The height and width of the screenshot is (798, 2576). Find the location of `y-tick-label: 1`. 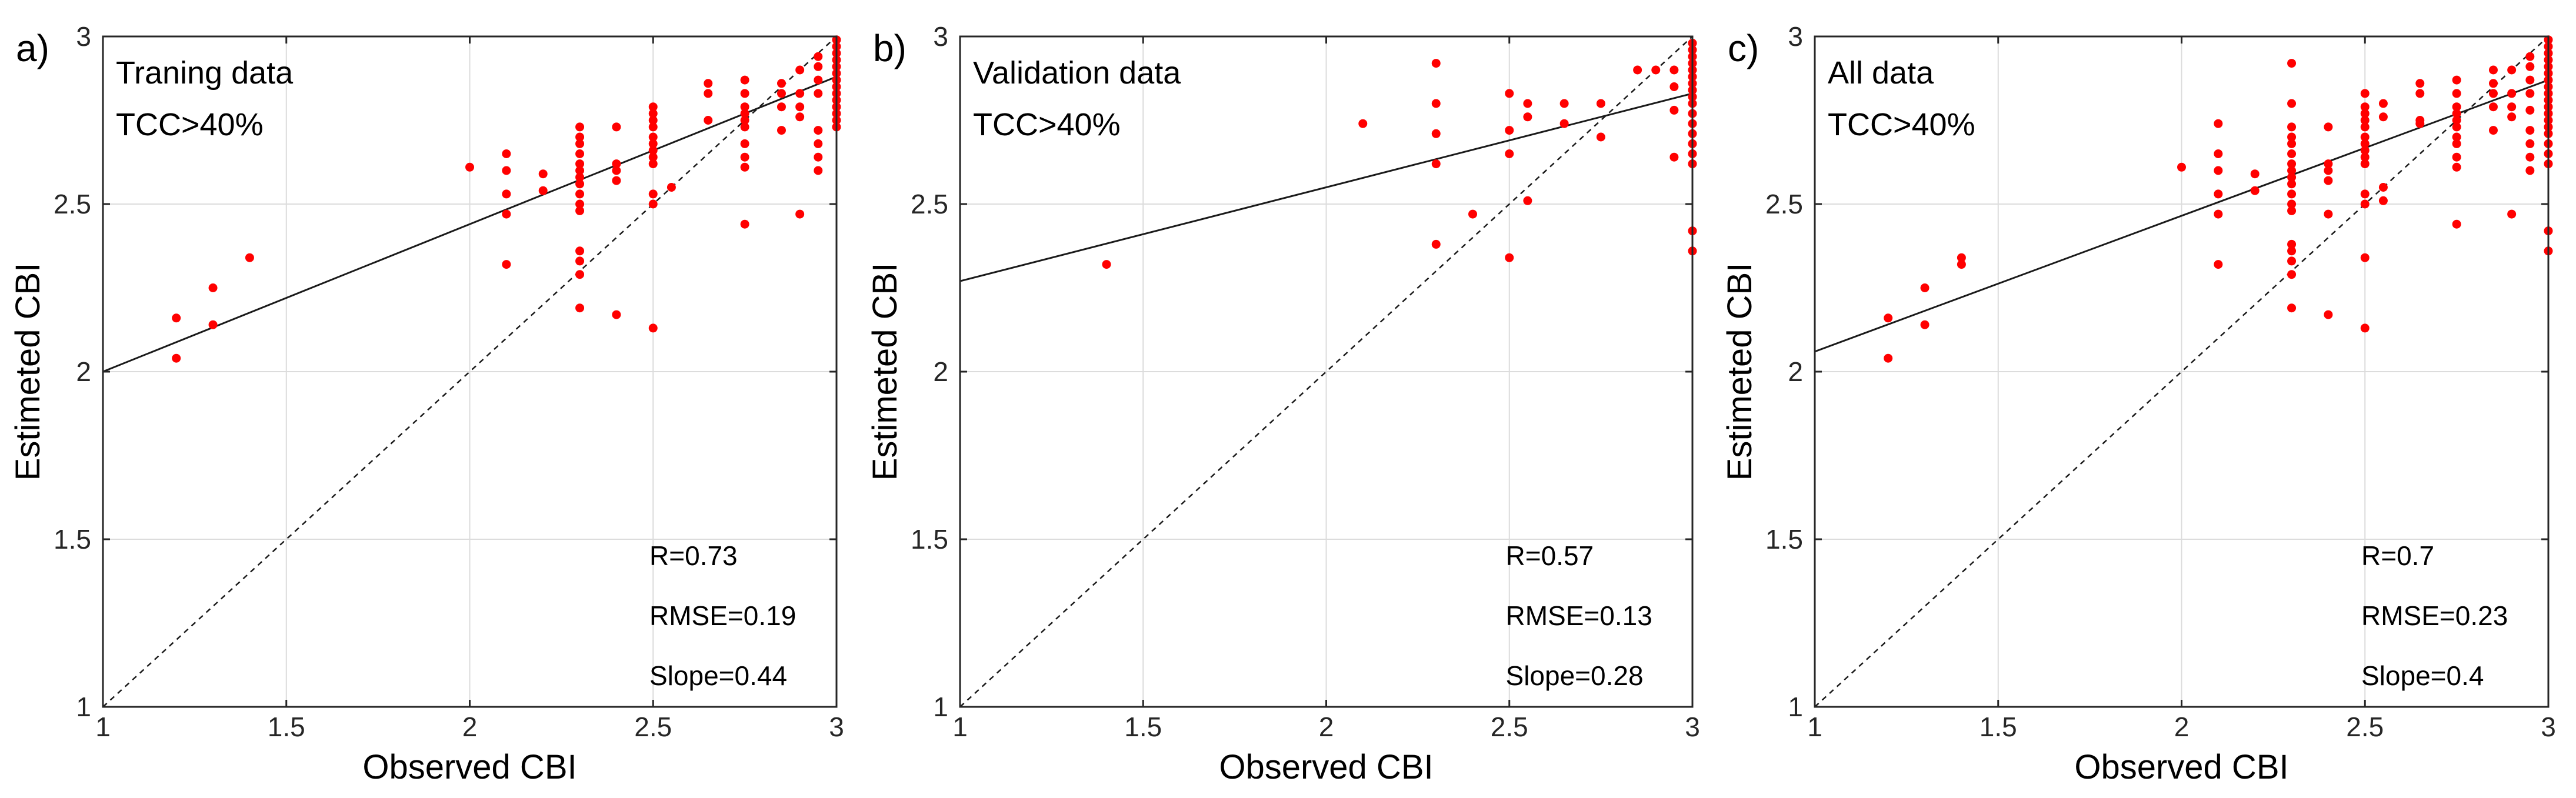

y-tick-label: 1 is located at coordinates (941, 707).